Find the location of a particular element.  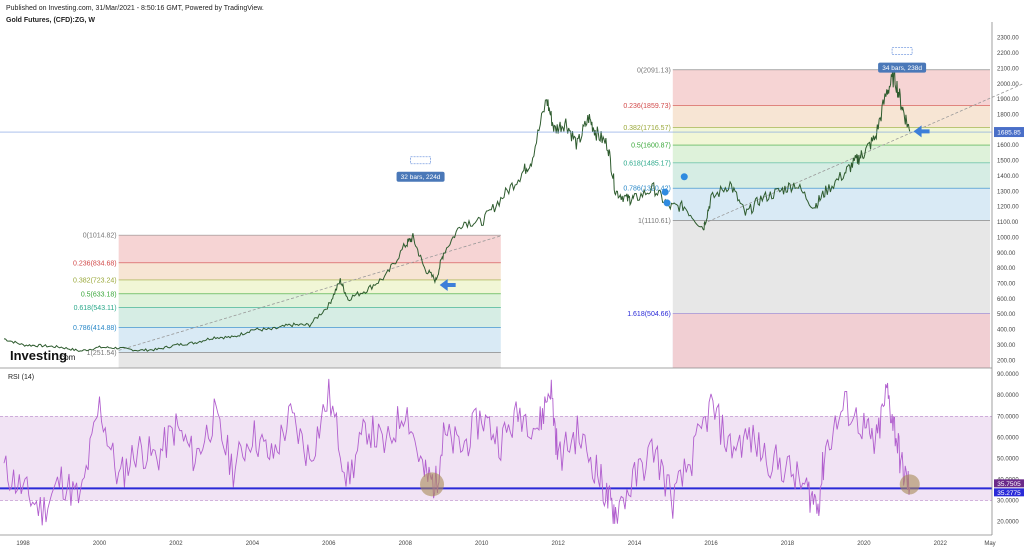

rsi-tag-upper is located at coordinates (1009, 483).